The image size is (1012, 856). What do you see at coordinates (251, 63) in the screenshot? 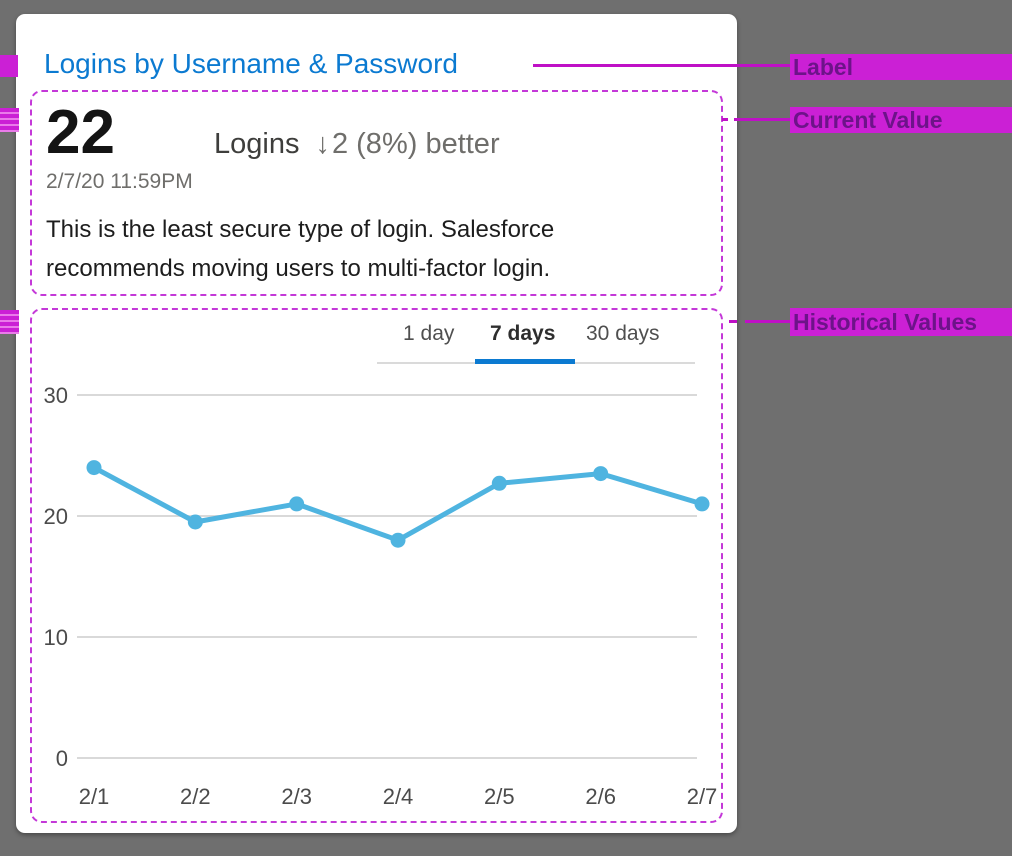
I see `card-title: Logins by Username & Password` at bounding box center [251, 63].